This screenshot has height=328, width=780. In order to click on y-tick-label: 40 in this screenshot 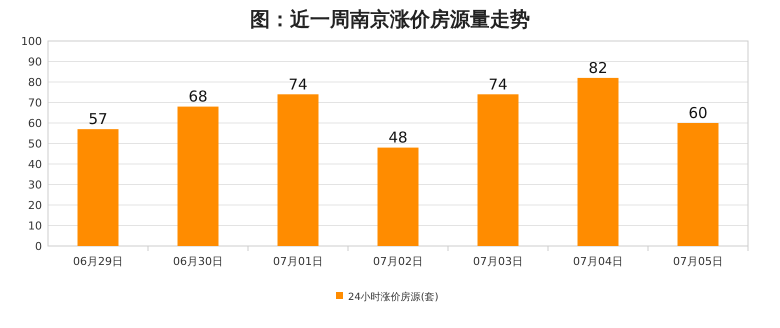, I will do `click(35, 164)`.